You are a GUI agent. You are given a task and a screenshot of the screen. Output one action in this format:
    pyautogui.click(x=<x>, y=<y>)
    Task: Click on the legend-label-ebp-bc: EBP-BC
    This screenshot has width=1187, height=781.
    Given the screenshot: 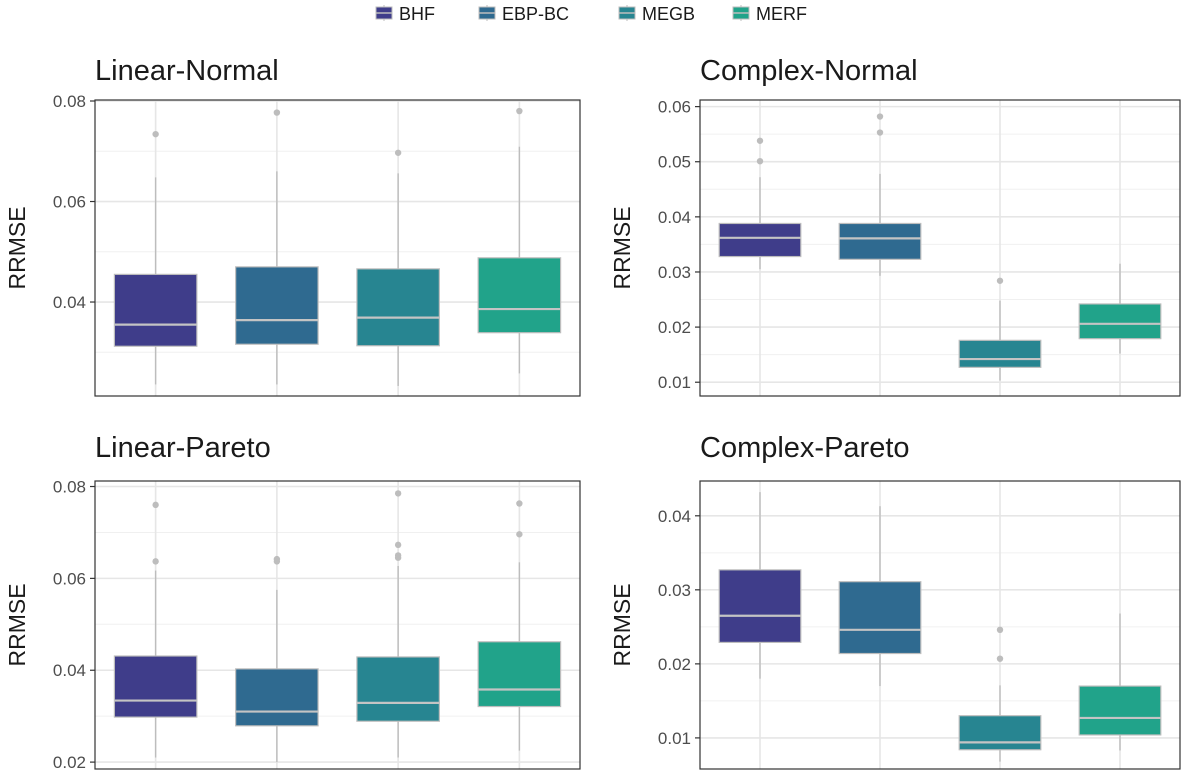 What is the action you would take?
    pyautogui.click(x=535, y=14)
    